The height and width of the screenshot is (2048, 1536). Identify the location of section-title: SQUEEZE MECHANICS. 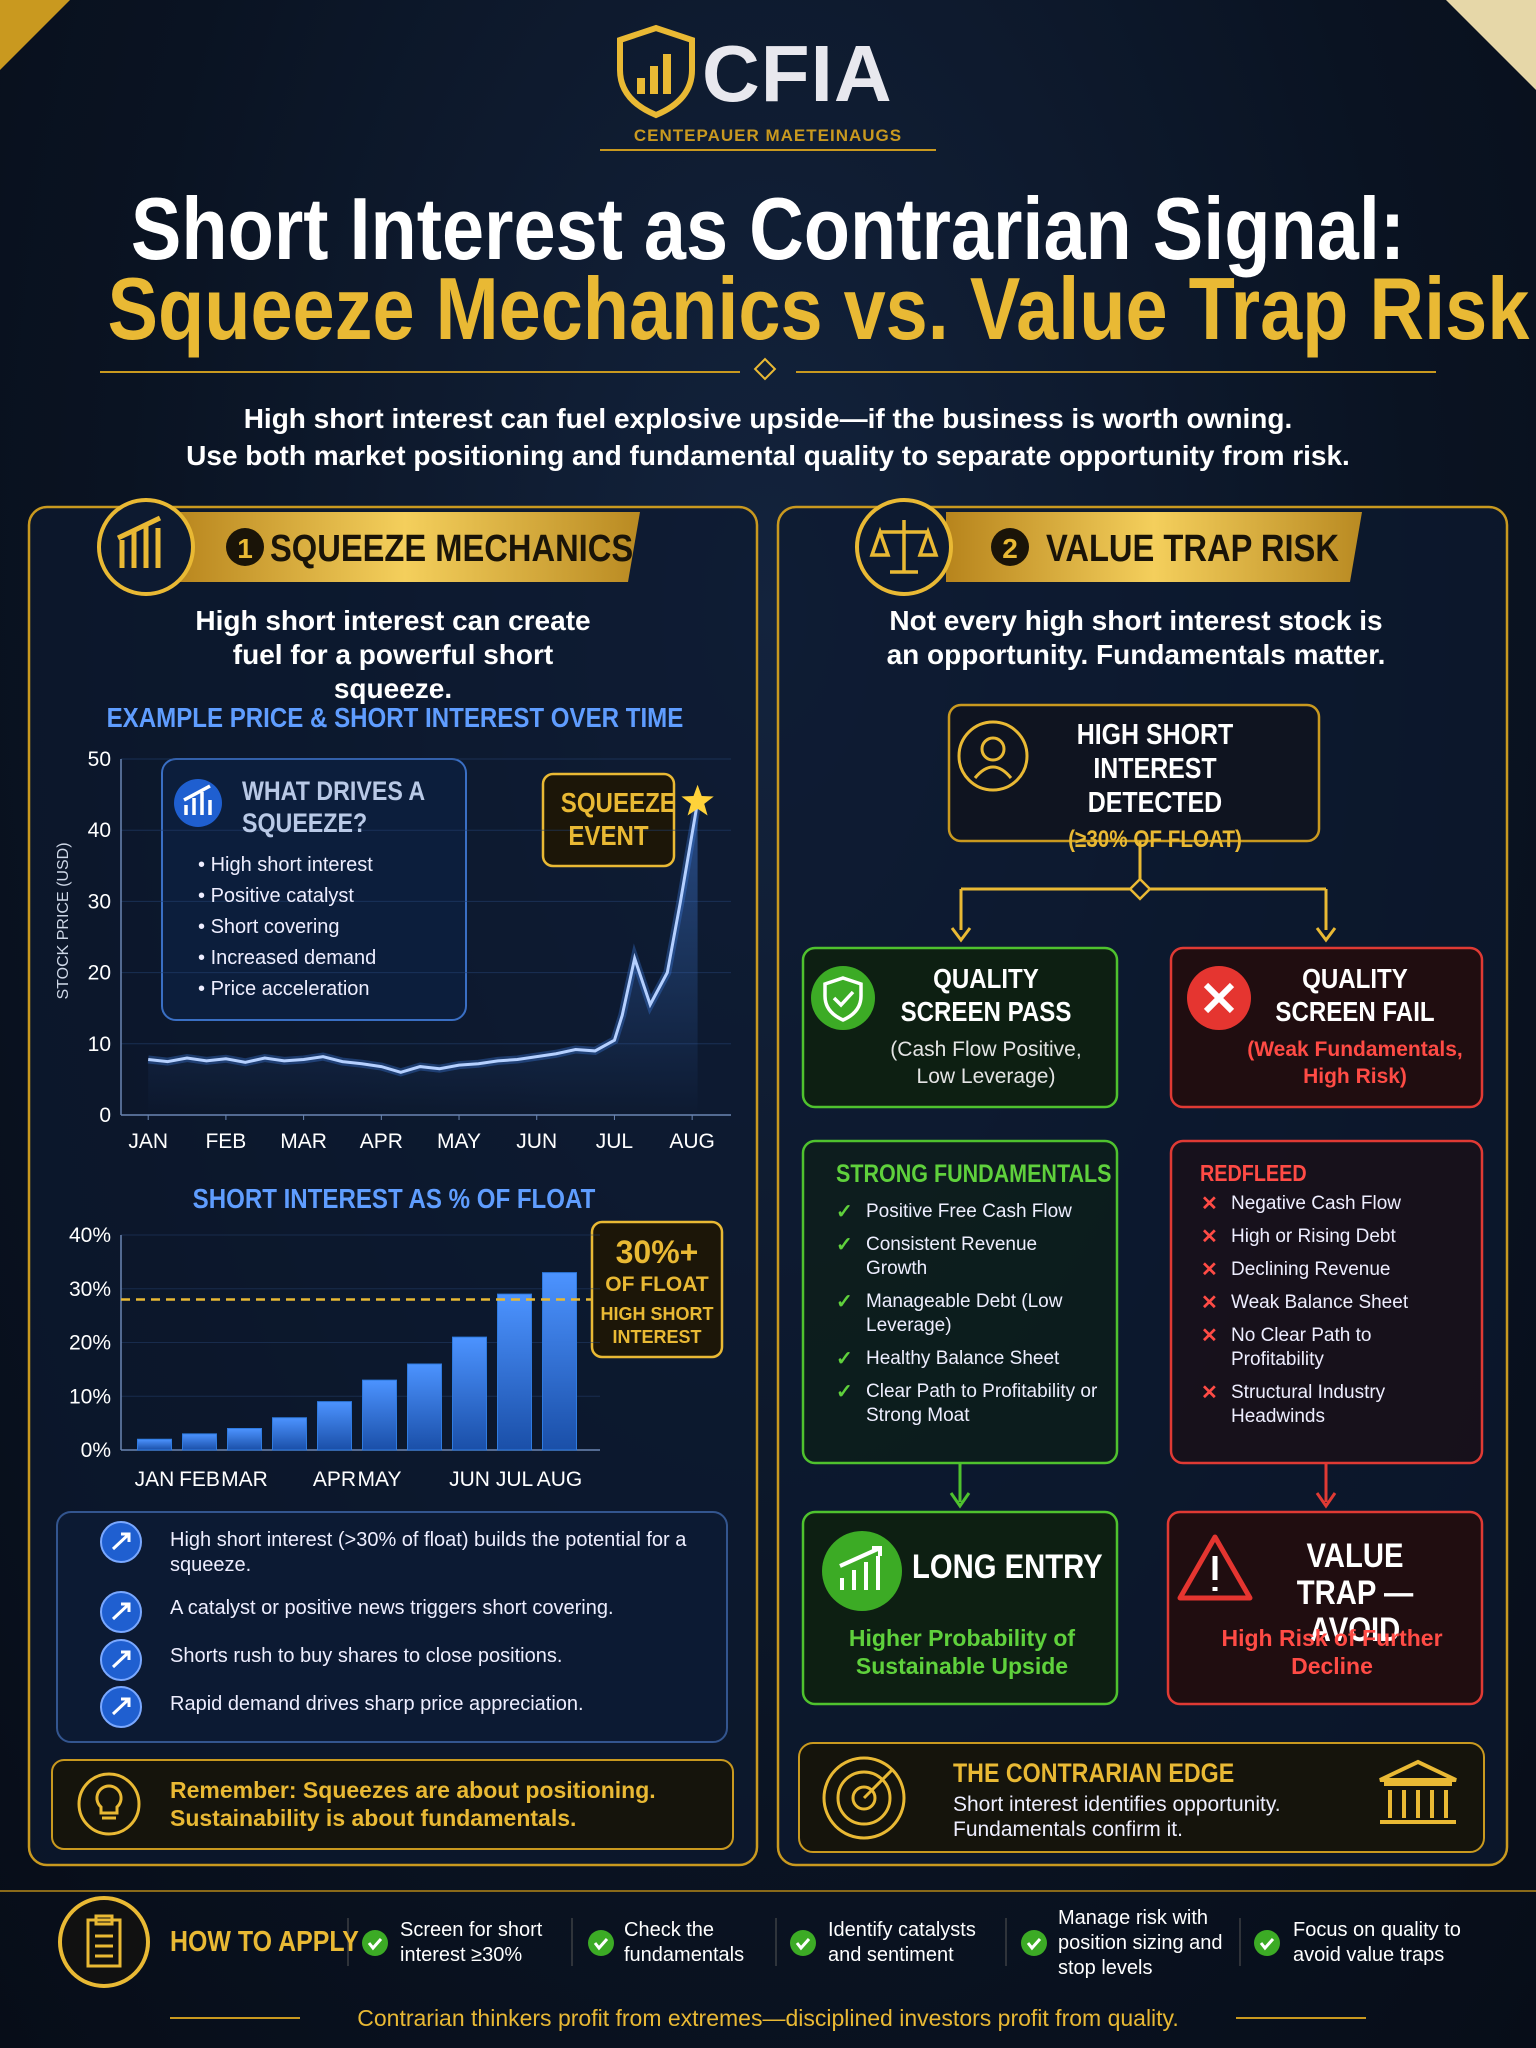
(452, 549).